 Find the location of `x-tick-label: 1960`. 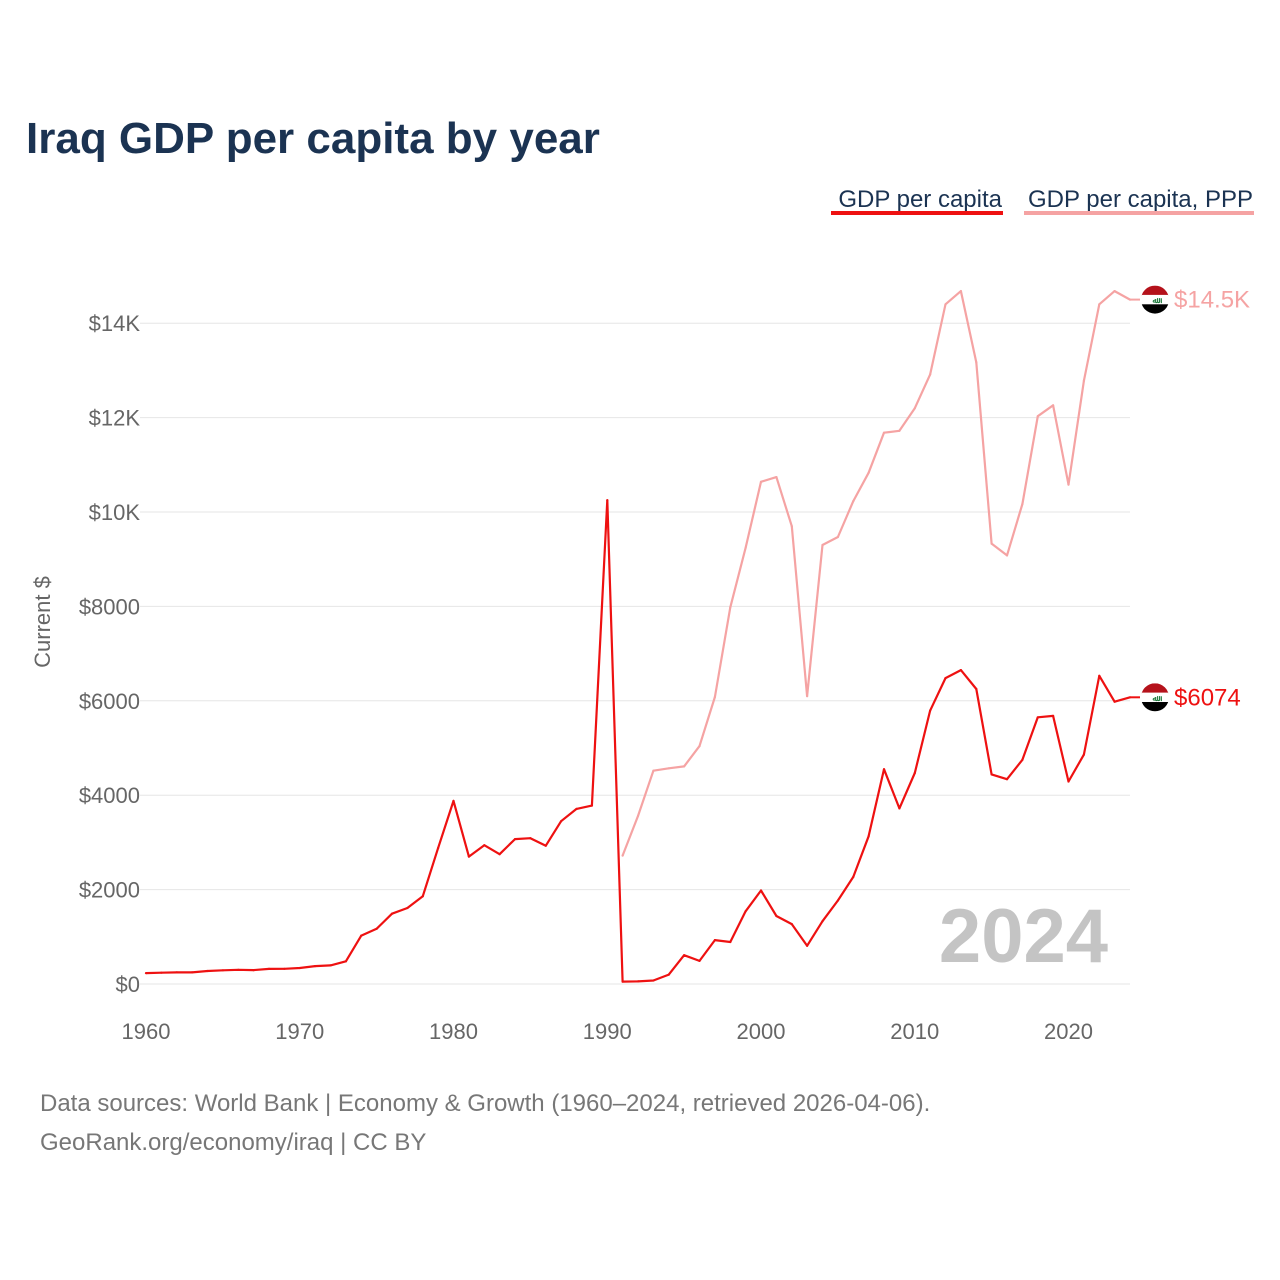

x-tick-label: 1960 is located at coordinates (146, 1031).